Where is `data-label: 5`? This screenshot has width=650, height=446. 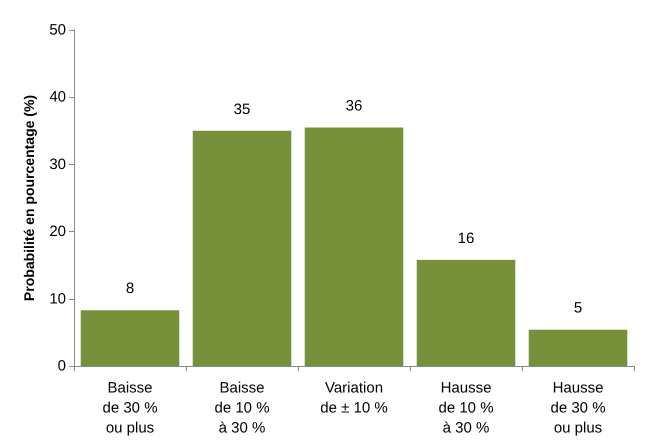 data-label: 5 is located at coordinates (578, 308).